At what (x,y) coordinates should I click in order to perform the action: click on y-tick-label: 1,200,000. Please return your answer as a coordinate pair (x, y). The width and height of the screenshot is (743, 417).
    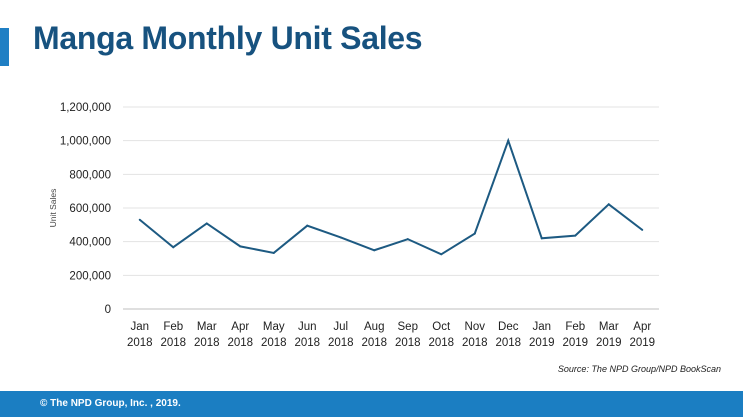
    Looking at the image, I should click on (85, 108).